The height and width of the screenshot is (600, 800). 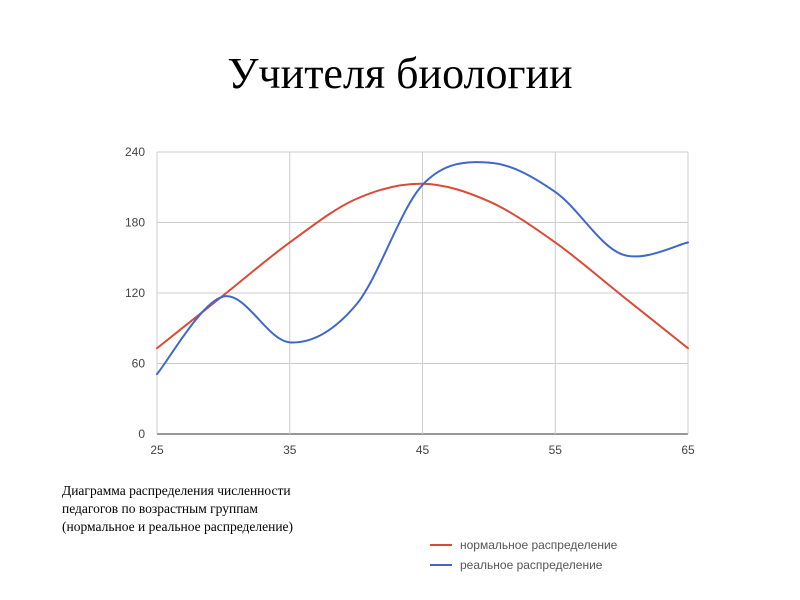 What do you see at coordinates (556, 450) in the screenshot?
I see `x-tick-label: 55` at bounding box center [556, 450].